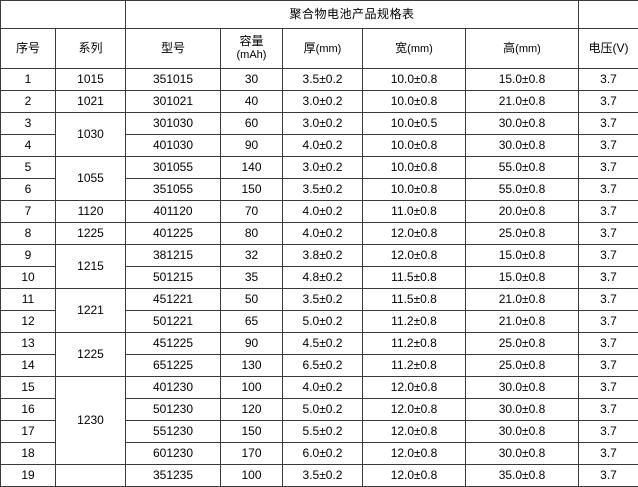 The width and height of the screenshot is (638, 487). Describe the element at coordinates (173, 300) in the screenshot. I see `cell-model: 451221` at that location.